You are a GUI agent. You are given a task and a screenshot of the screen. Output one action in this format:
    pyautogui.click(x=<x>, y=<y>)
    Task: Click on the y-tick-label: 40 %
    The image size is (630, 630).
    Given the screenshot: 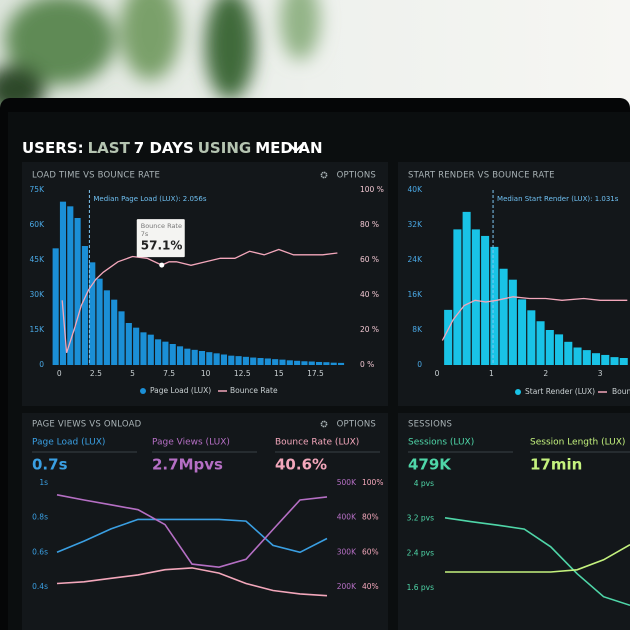 What is the action you would take?
    pyautogui.click(x=369, y=294)
    